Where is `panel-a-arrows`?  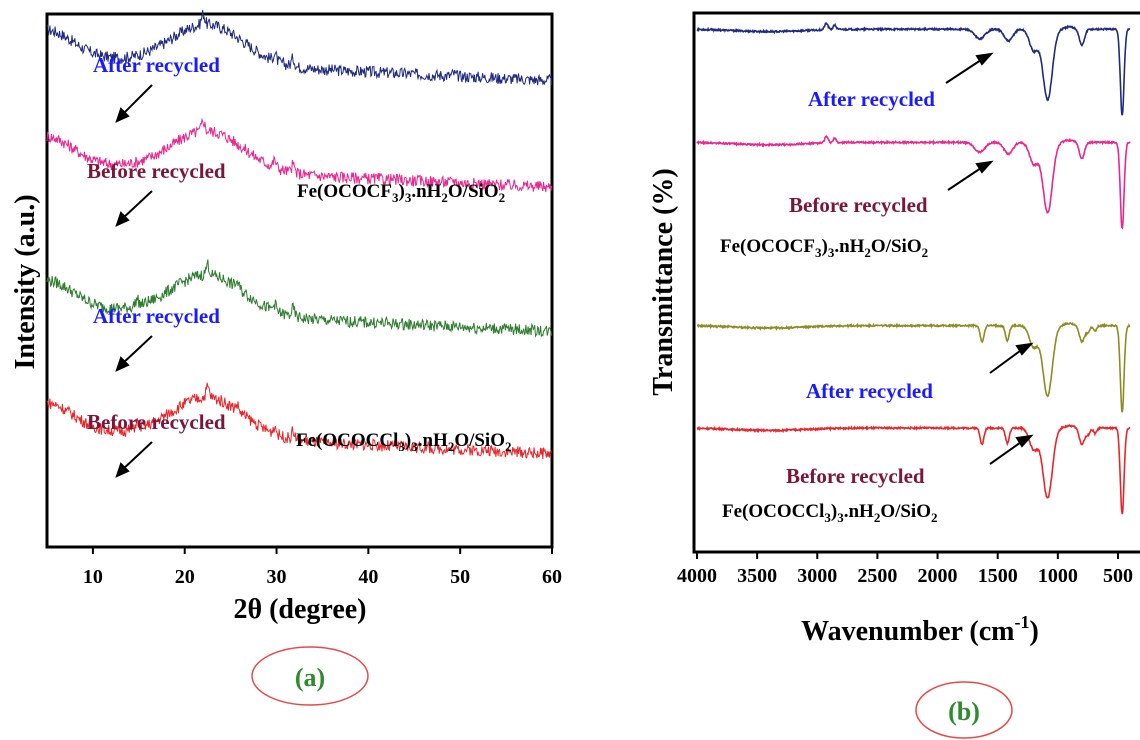 panel-a-arrows is located at coordinates (134, 281).